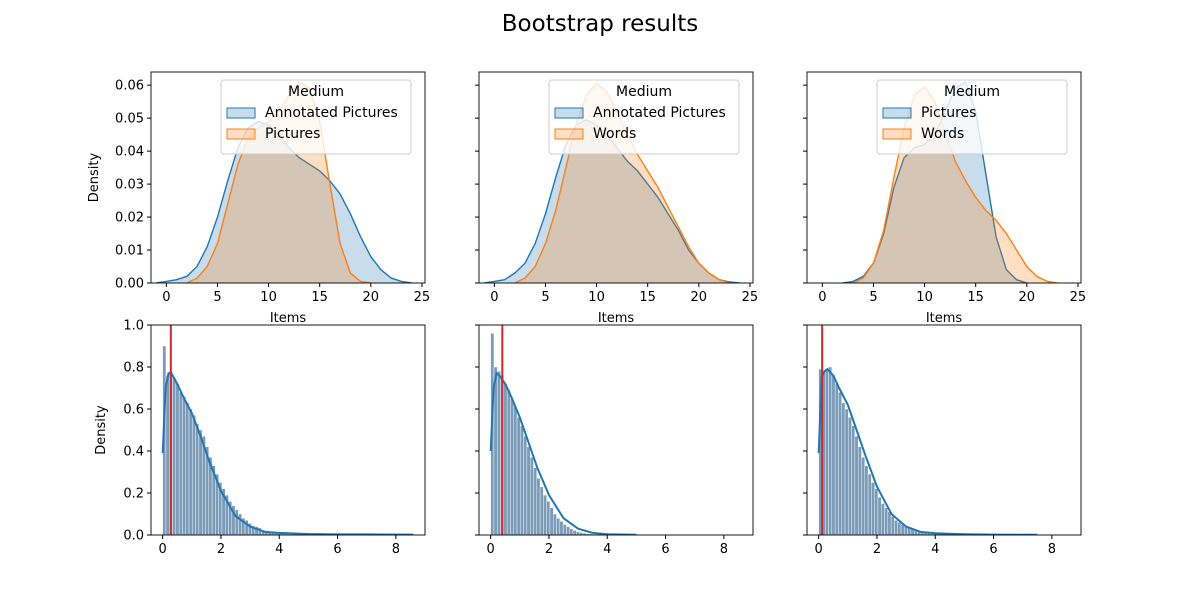  Describe the element at coordinates (545, 297) in the screenshot. I see `x-tick-label: 5` at that location.